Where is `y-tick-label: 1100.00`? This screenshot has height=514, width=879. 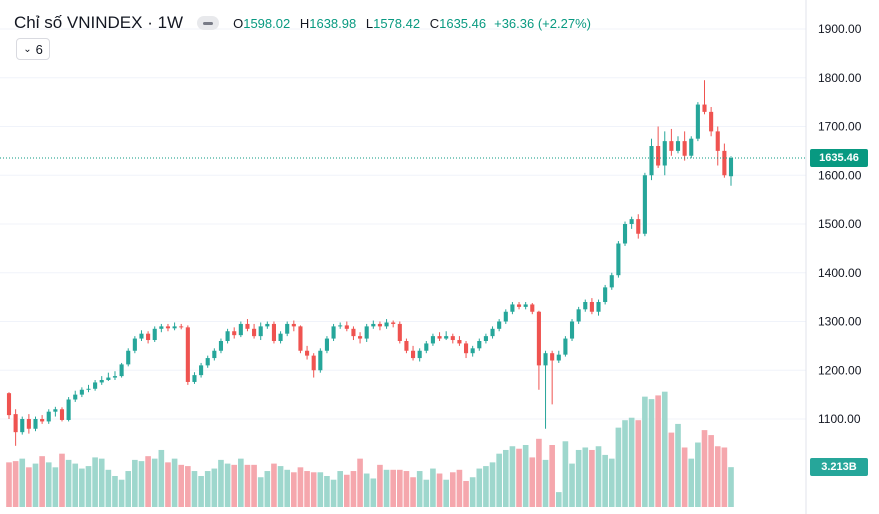 y-tick-label: 1100.00 is located at coordinates (839, 419).